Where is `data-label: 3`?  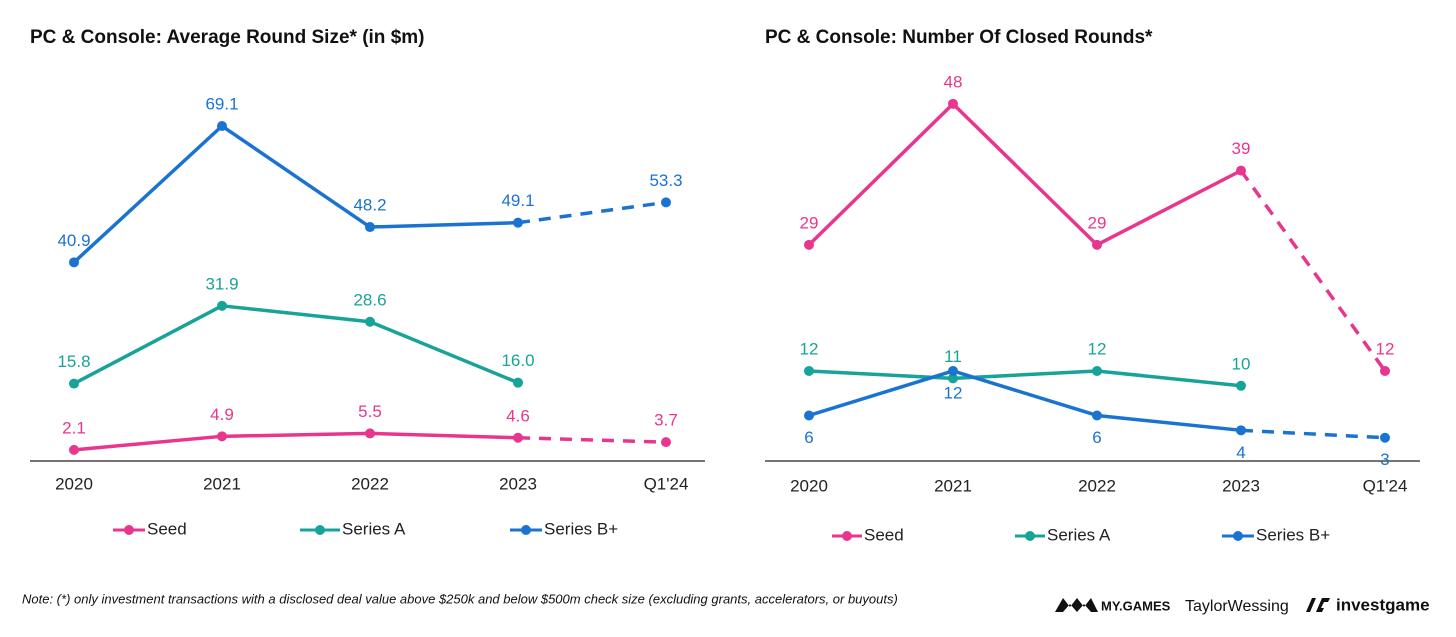 data-label: 3 is located at coordinates (1384, 459).